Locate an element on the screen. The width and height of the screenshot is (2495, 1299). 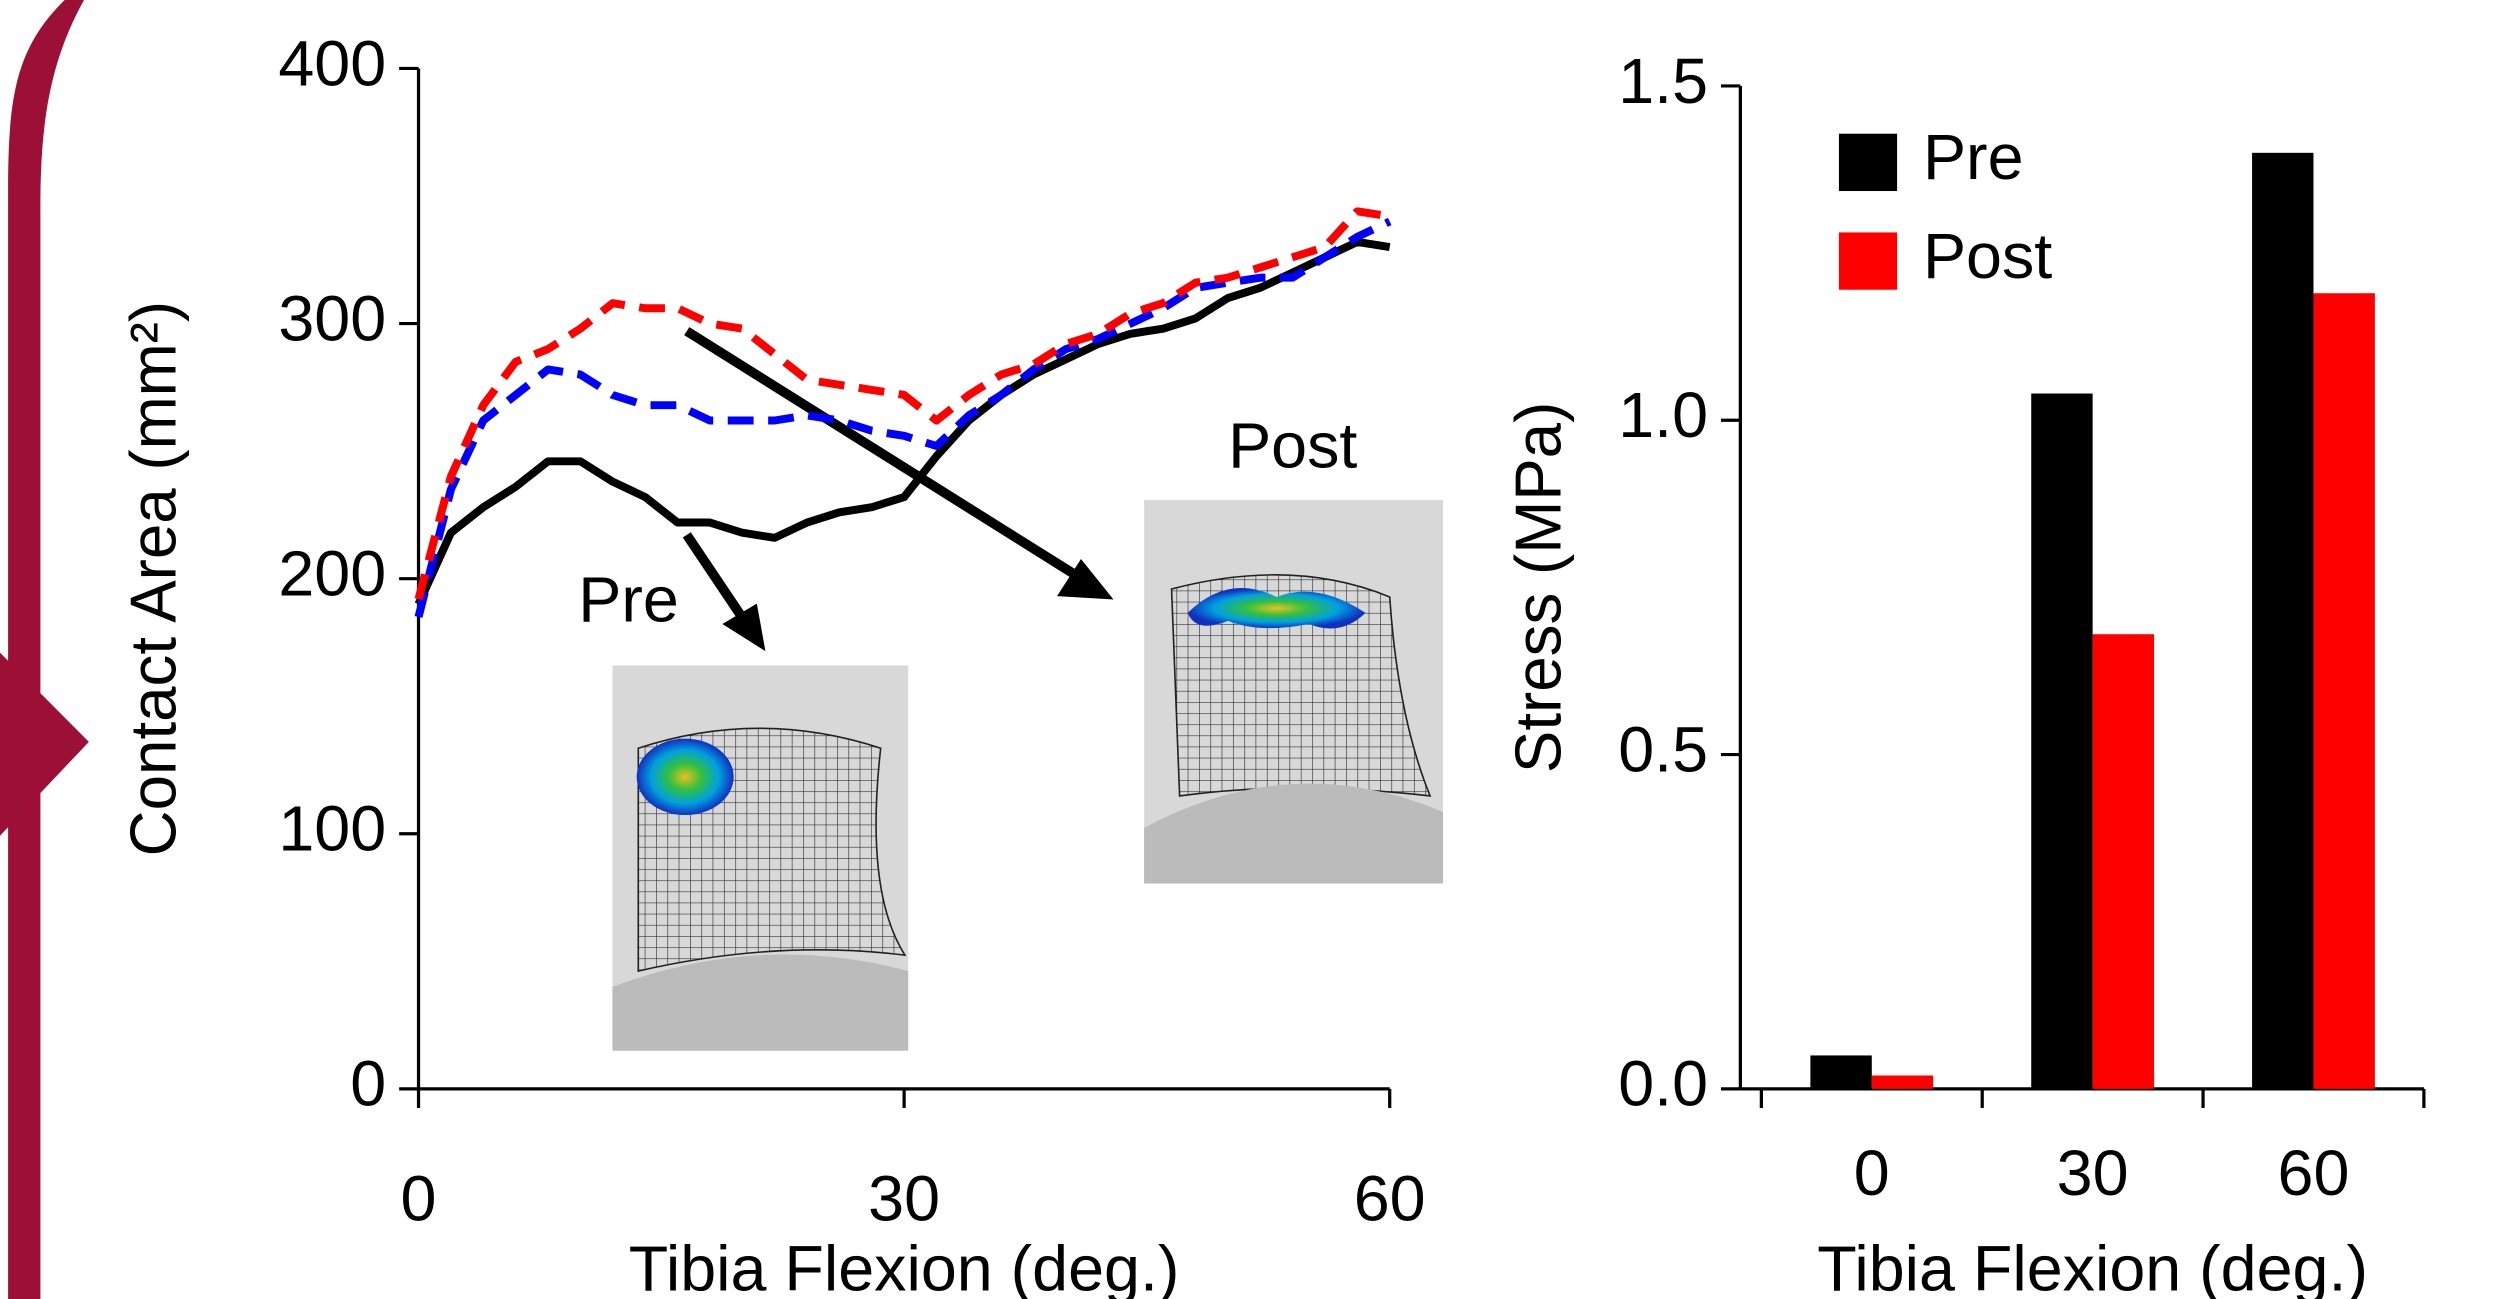
frame-arrow is located at coordinates (44, 744).